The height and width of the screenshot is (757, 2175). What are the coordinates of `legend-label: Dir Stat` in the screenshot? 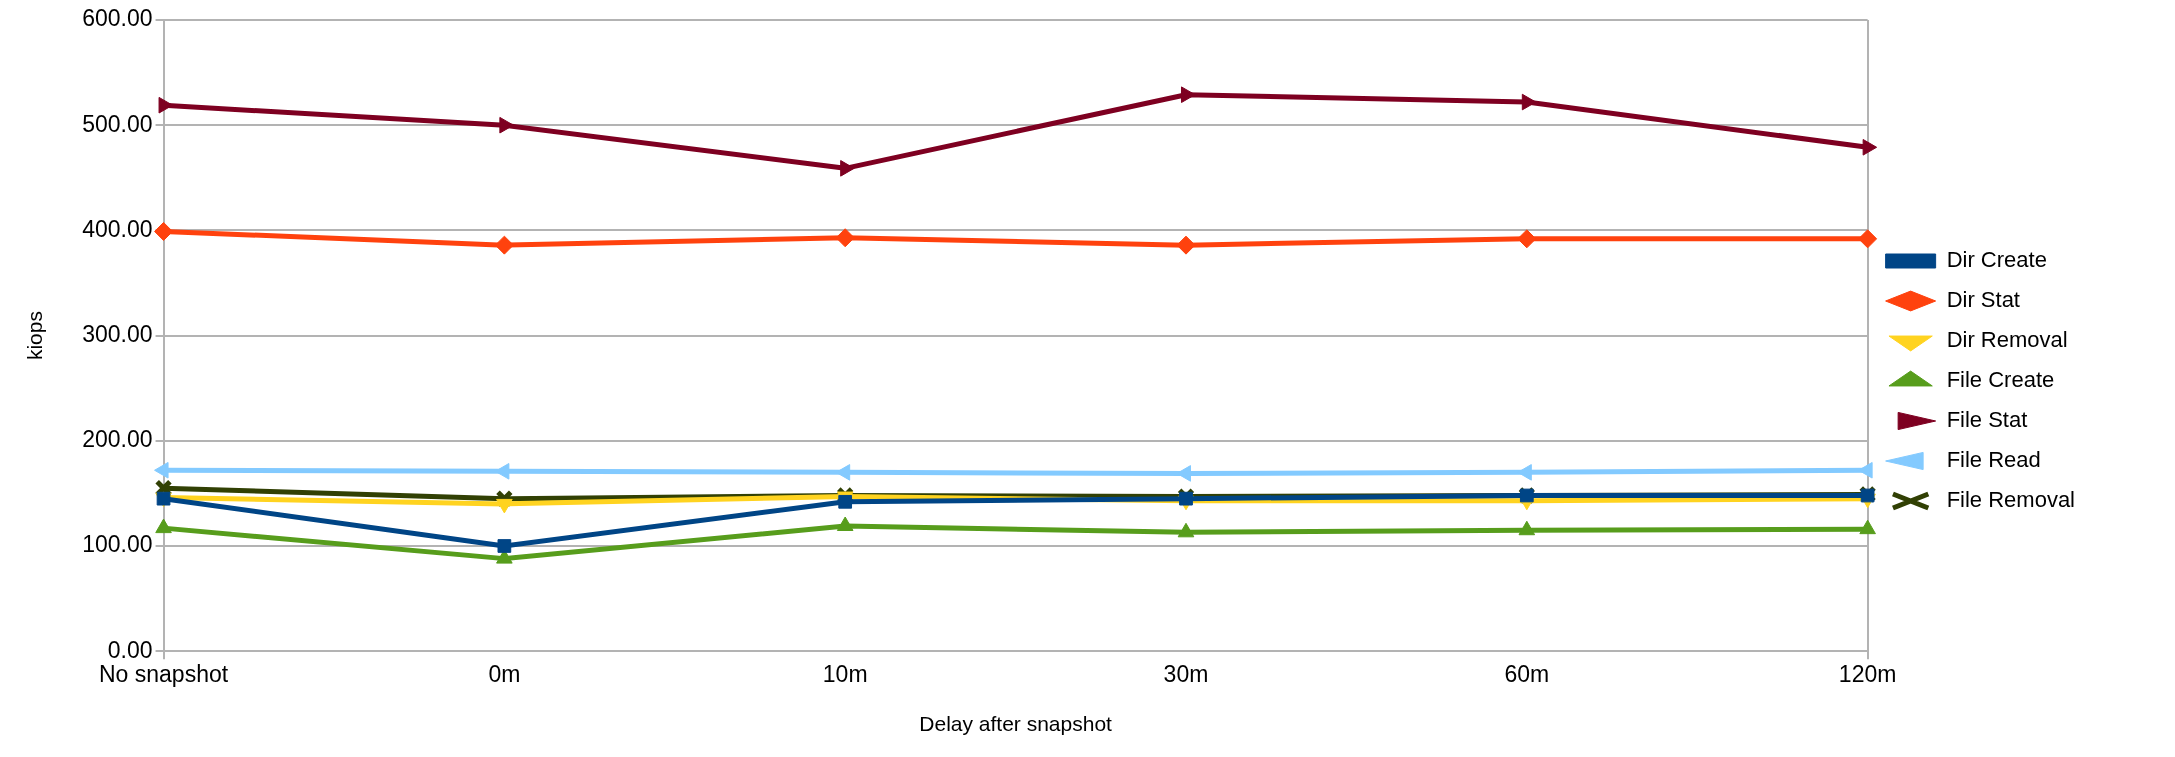 It's located at (1983, 300).